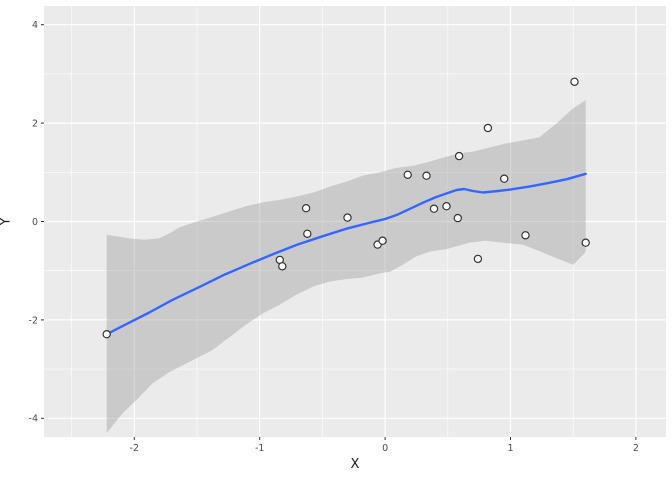 This screenshot has height=480, width=672. I want to click on y-tick-label: 2, so click(35, 123).